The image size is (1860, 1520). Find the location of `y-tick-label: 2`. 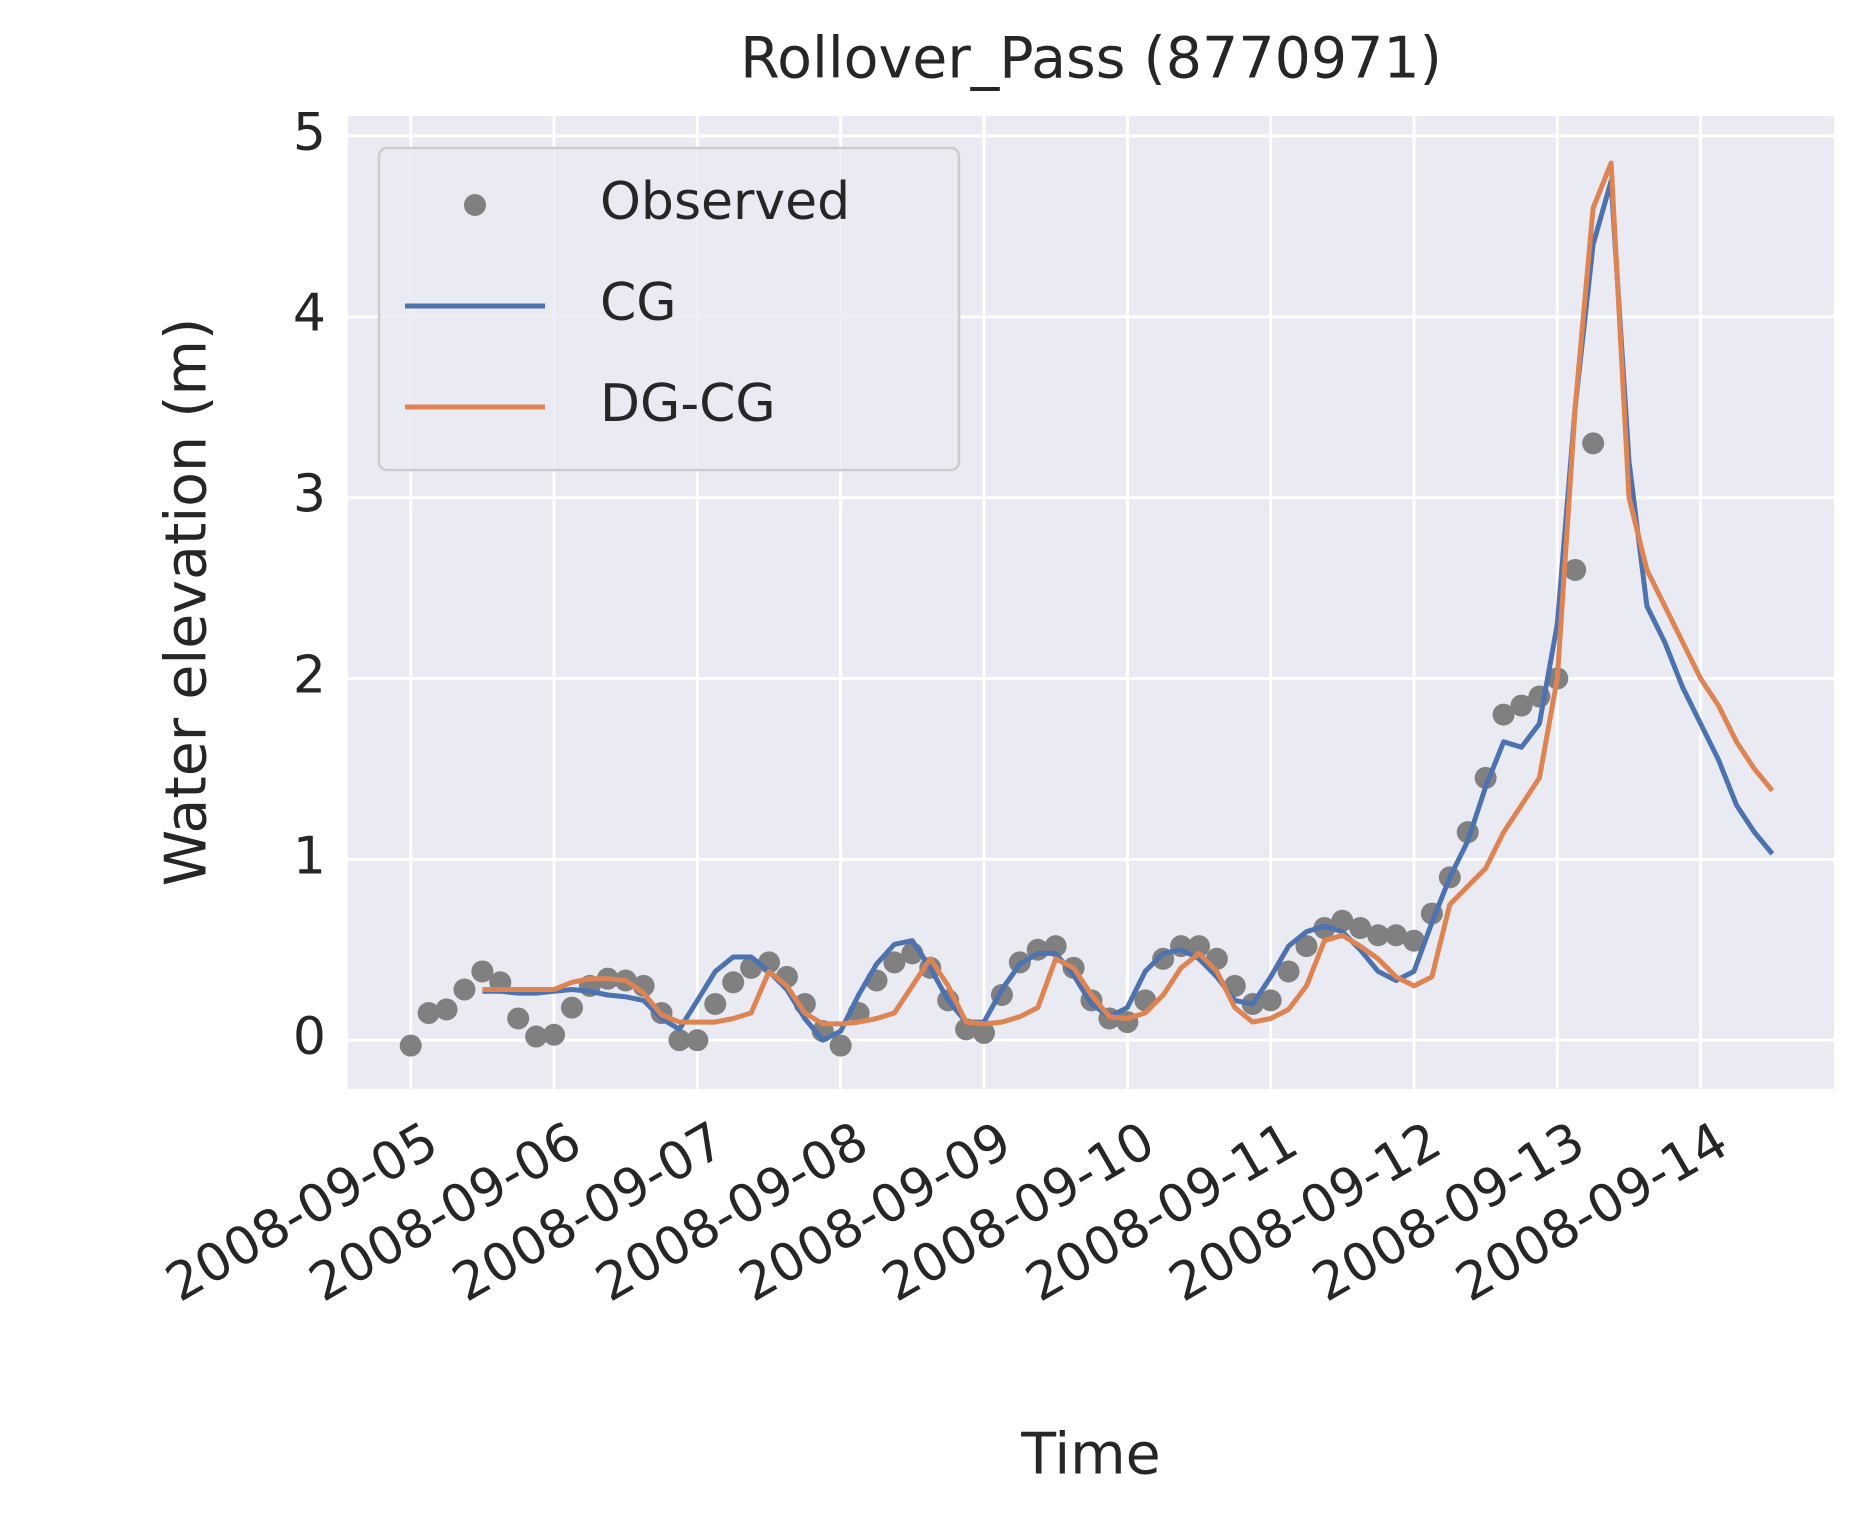

y-tick-label: 2 is located at coordinates (309, 675).